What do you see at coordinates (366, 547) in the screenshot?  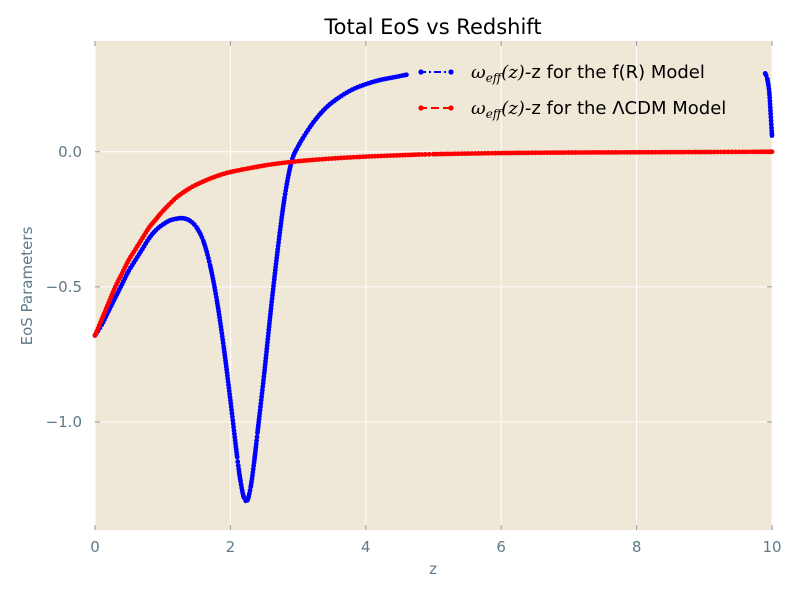 I see `x-tick-label: 4` at bounding box center [366, 547].